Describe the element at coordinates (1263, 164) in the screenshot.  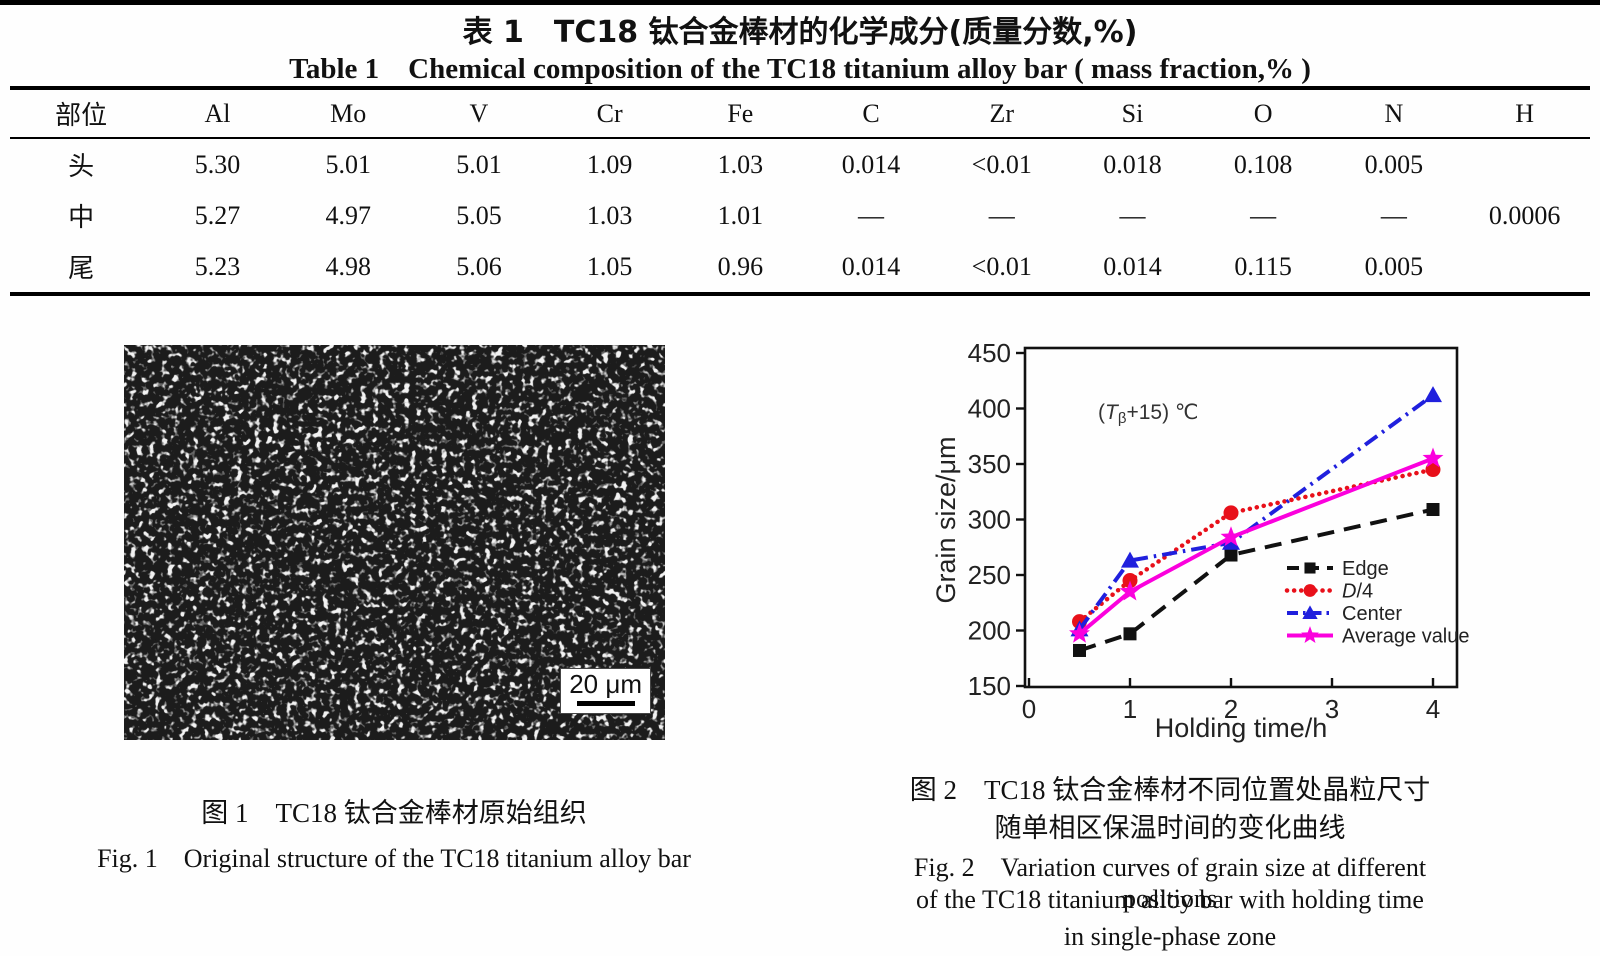
I see `table-cell: 0.108` at that location.